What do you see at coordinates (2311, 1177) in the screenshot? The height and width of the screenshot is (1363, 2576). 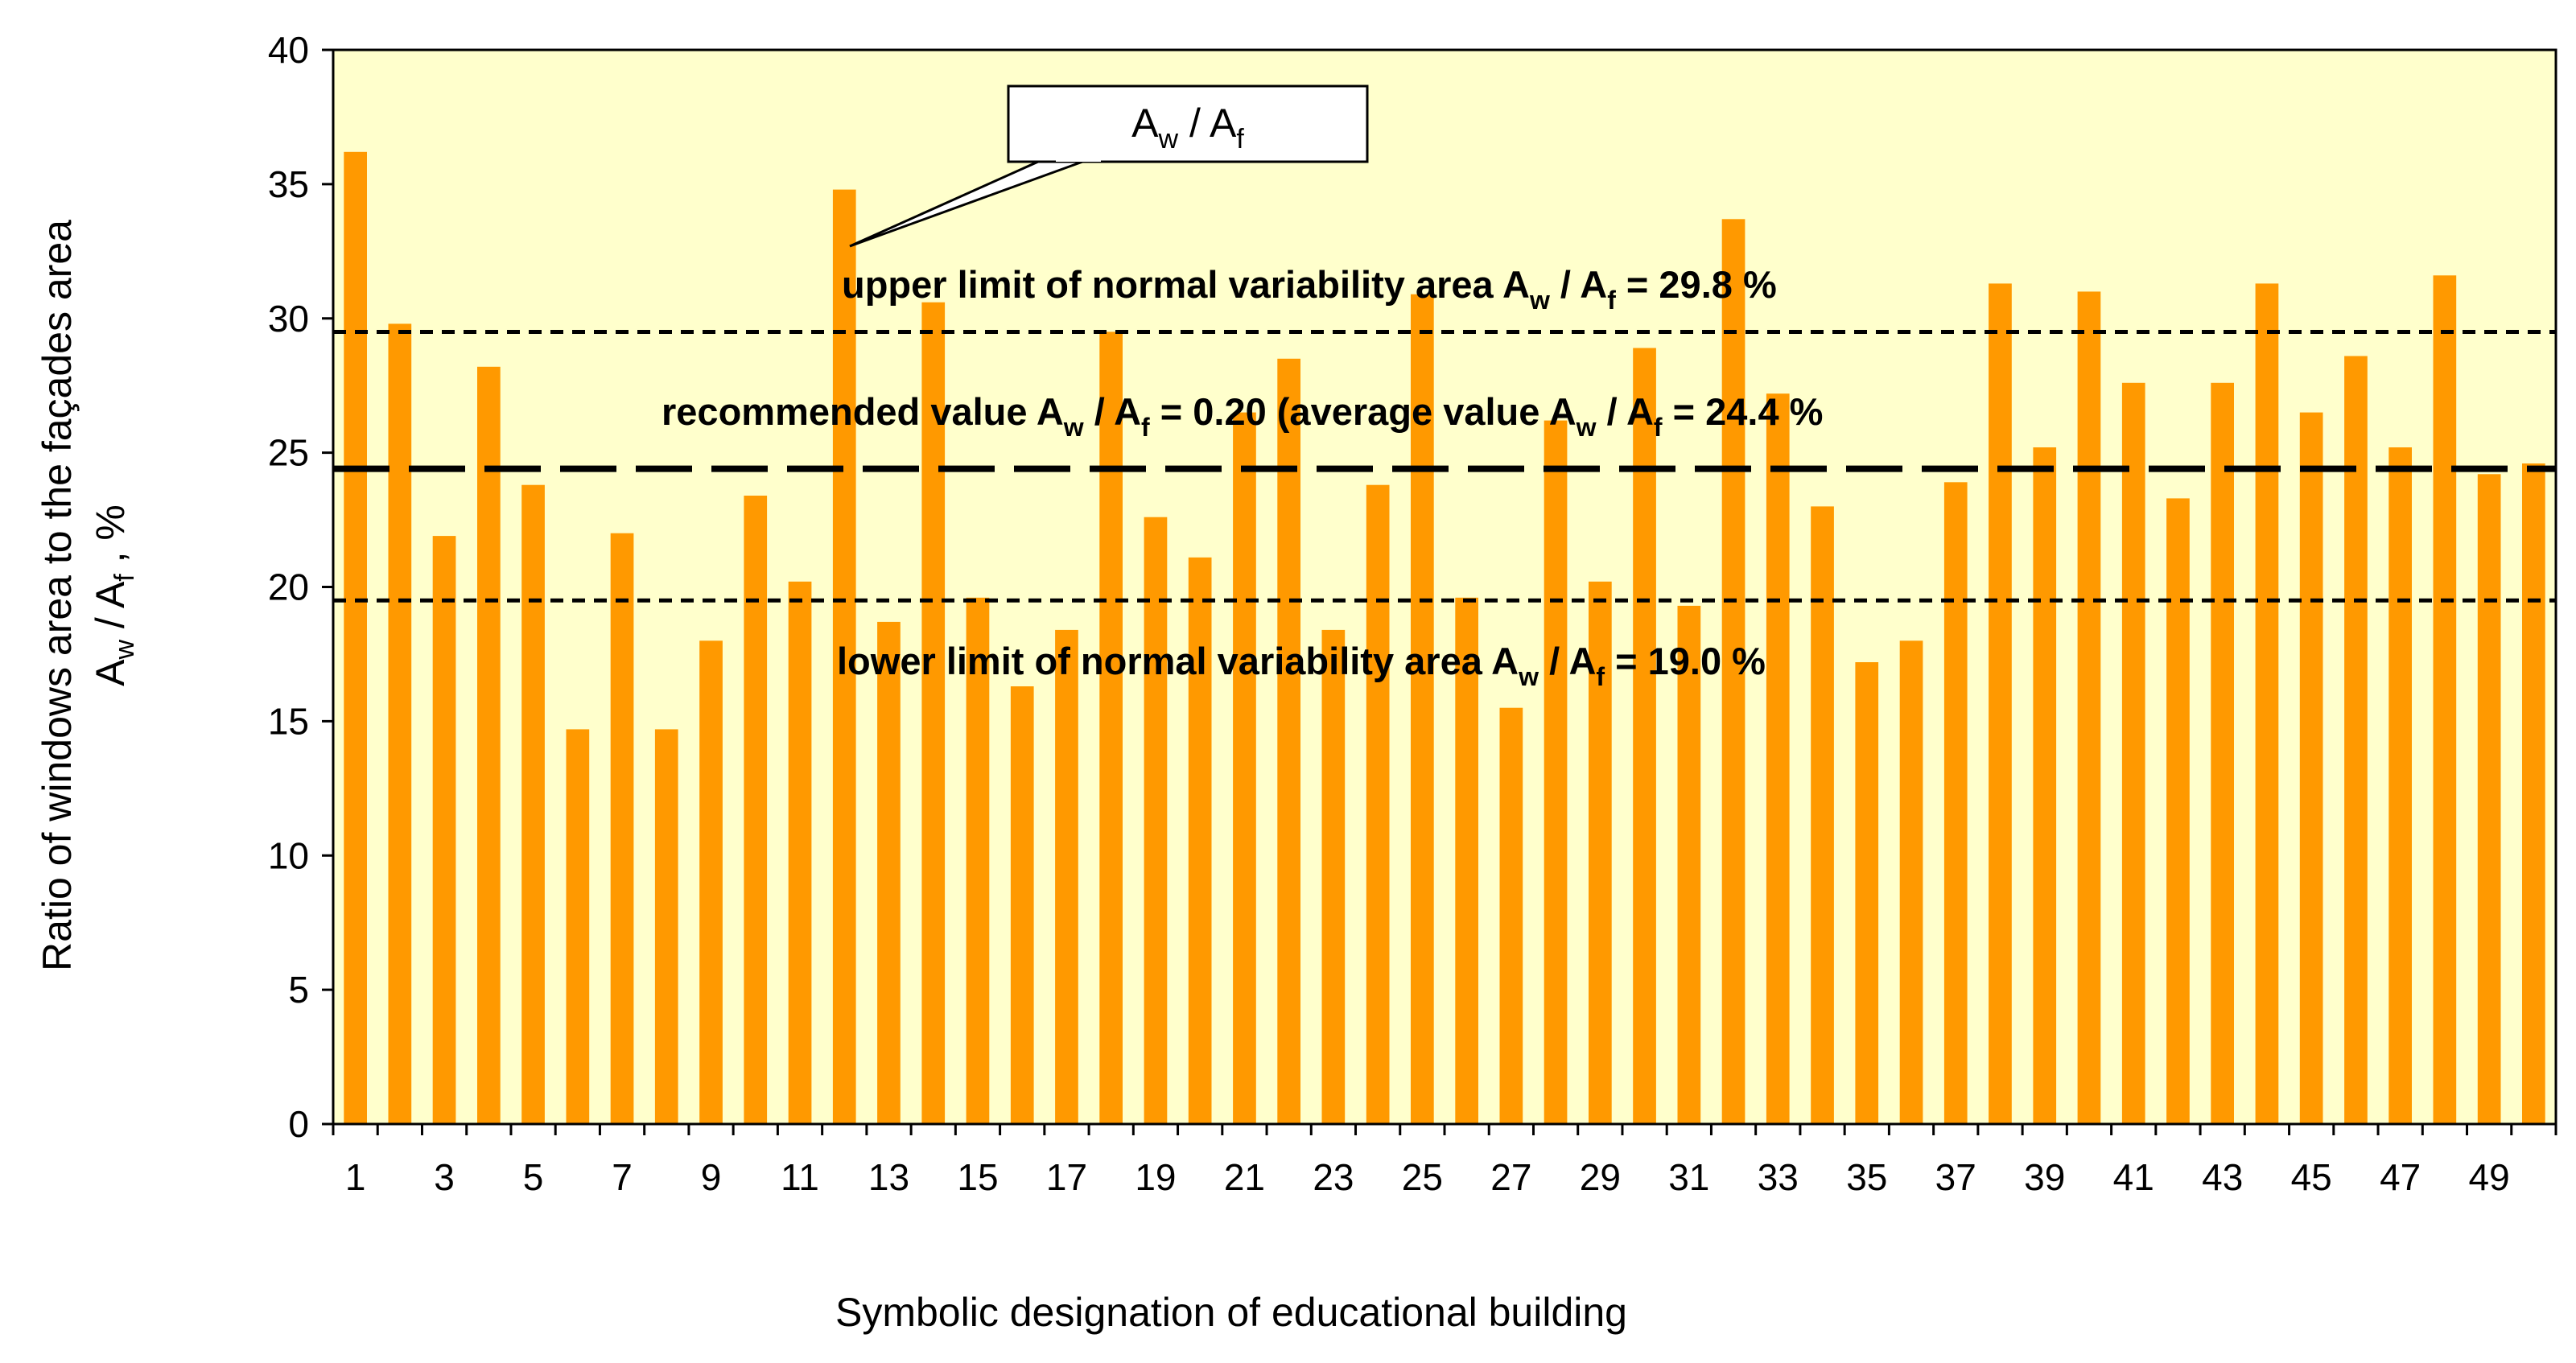 I see `x-tick-label: 45` at bounding box center [2311, 1177].